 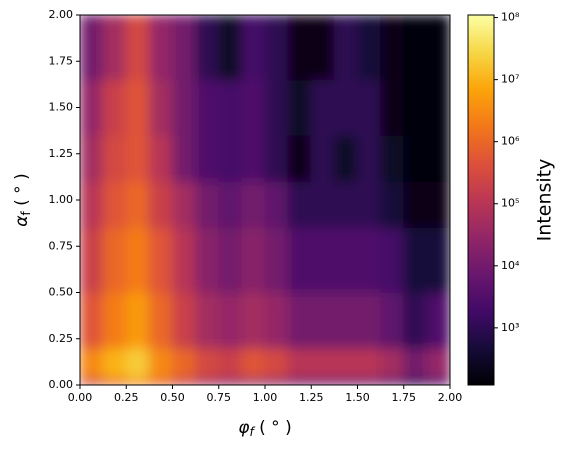 What do you see at coordinates (311, 397) in the screenshot?
I see `x-tick-label: 1.25` at bounding box center [311, 397].